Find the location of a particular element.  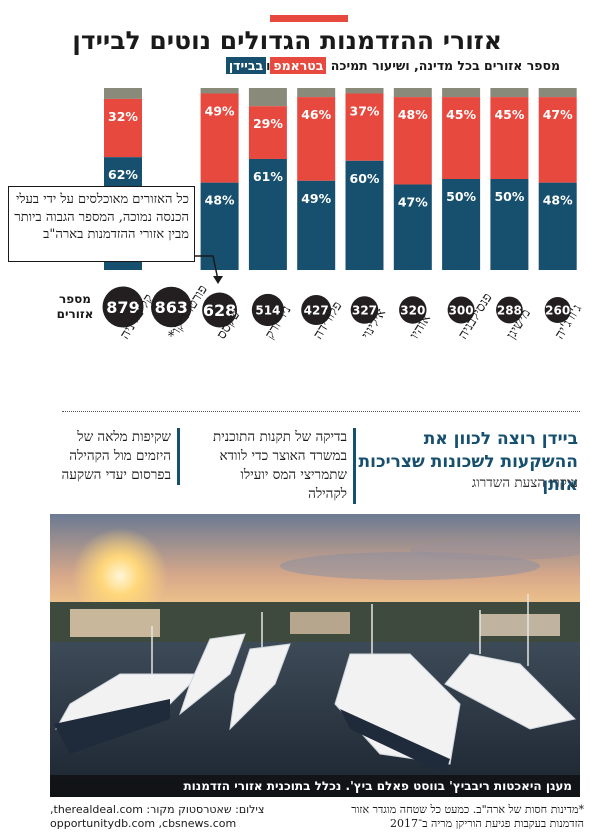

credit-line-2: opportunitydb.com ,cbsnews.com is located at coordinates (143, 823).